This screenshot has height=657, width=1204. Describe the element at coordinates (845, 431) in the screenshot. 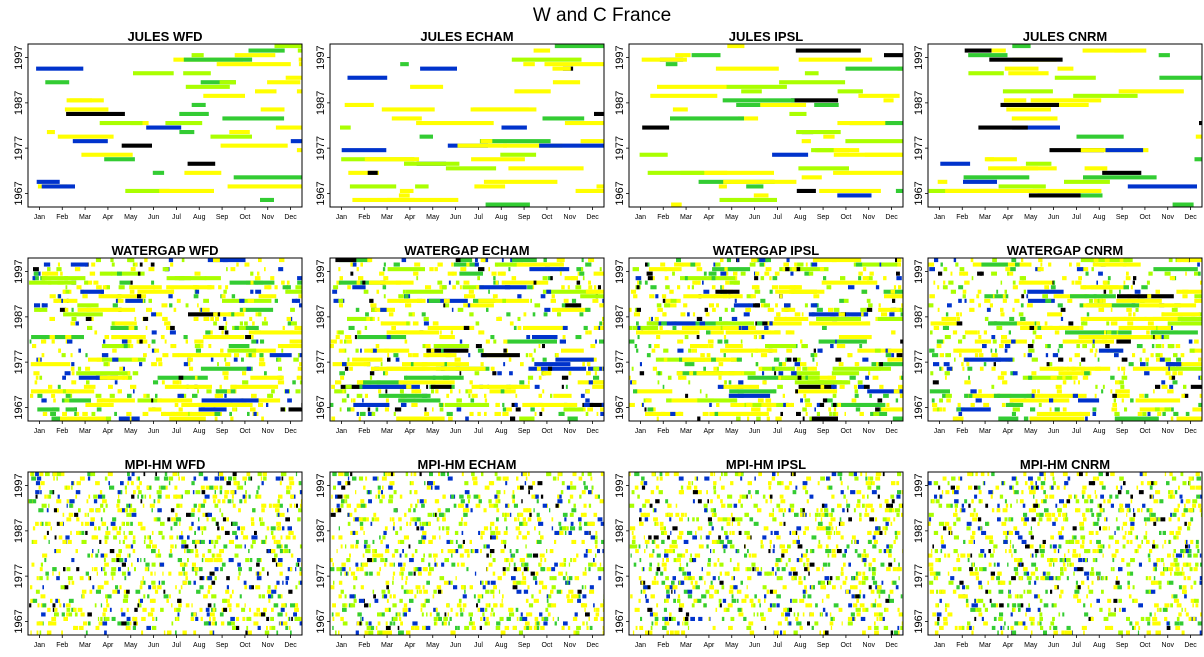

I see `x-tick-label: Oct` at that location.